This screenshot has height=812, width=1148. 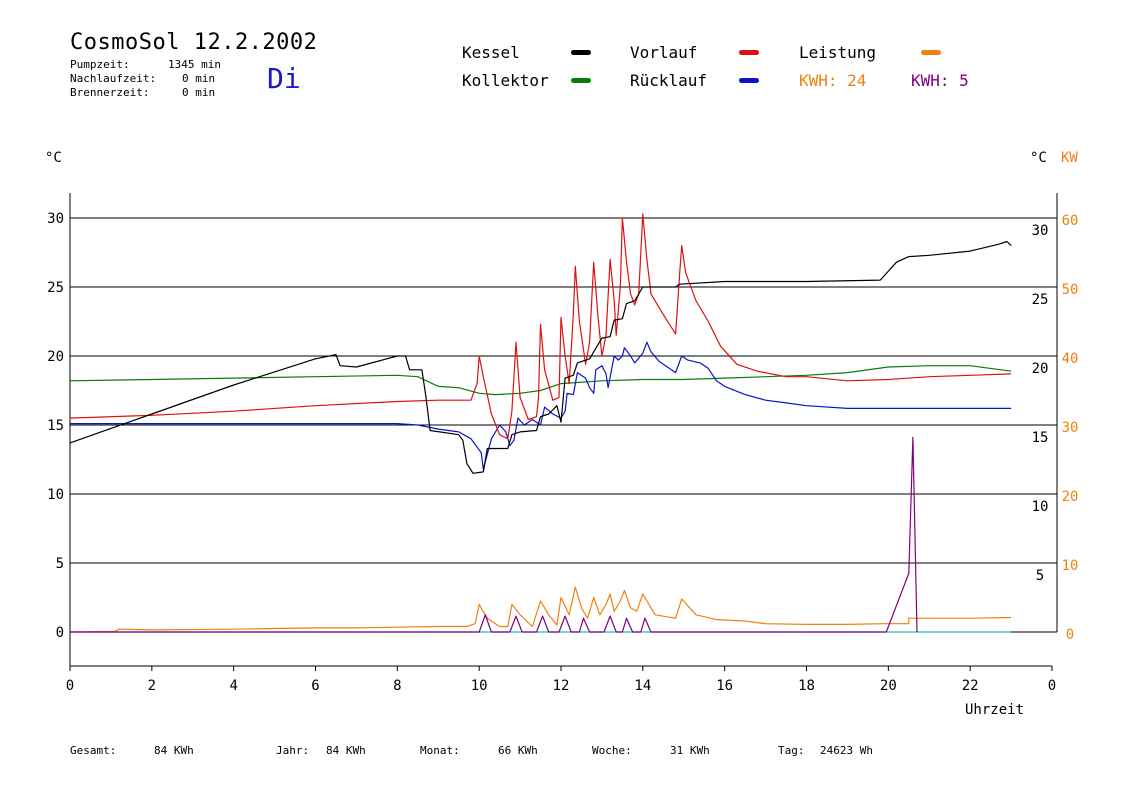 What do you see at coordinates (315, 686) in the screenshot?
I see `x-tick-label: 6` at bounding box center [315, 686].